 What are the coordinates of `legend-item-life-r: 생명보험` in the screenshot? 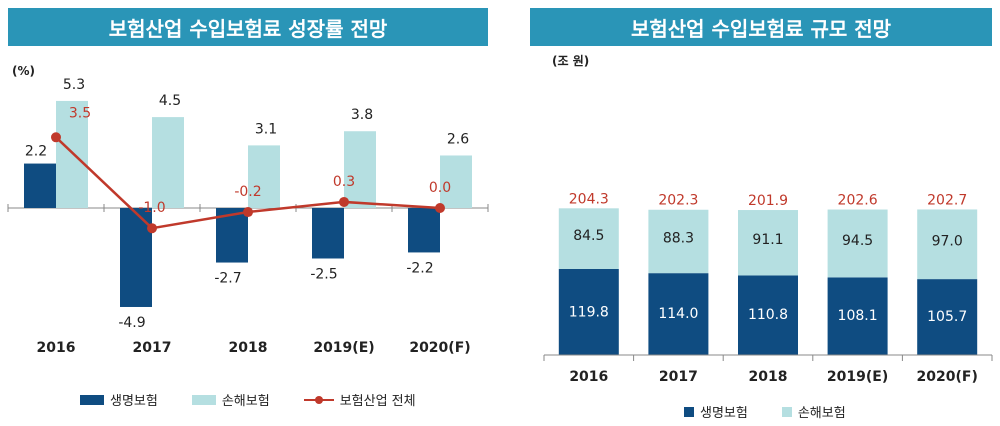 It's located at (716, 411).